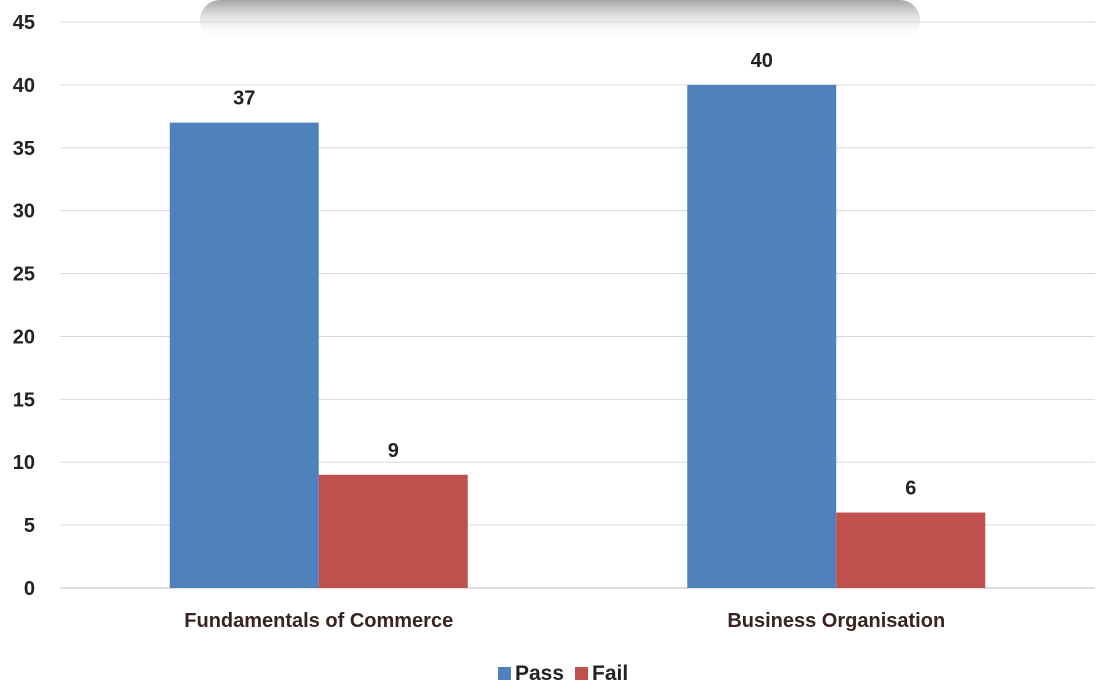 The width and height of the screenshot is (1099, 691). What do you see at coordinates (29, 526) in the screenshot?
I see `y-tick-label: 5` at bounding box center [29, 526].